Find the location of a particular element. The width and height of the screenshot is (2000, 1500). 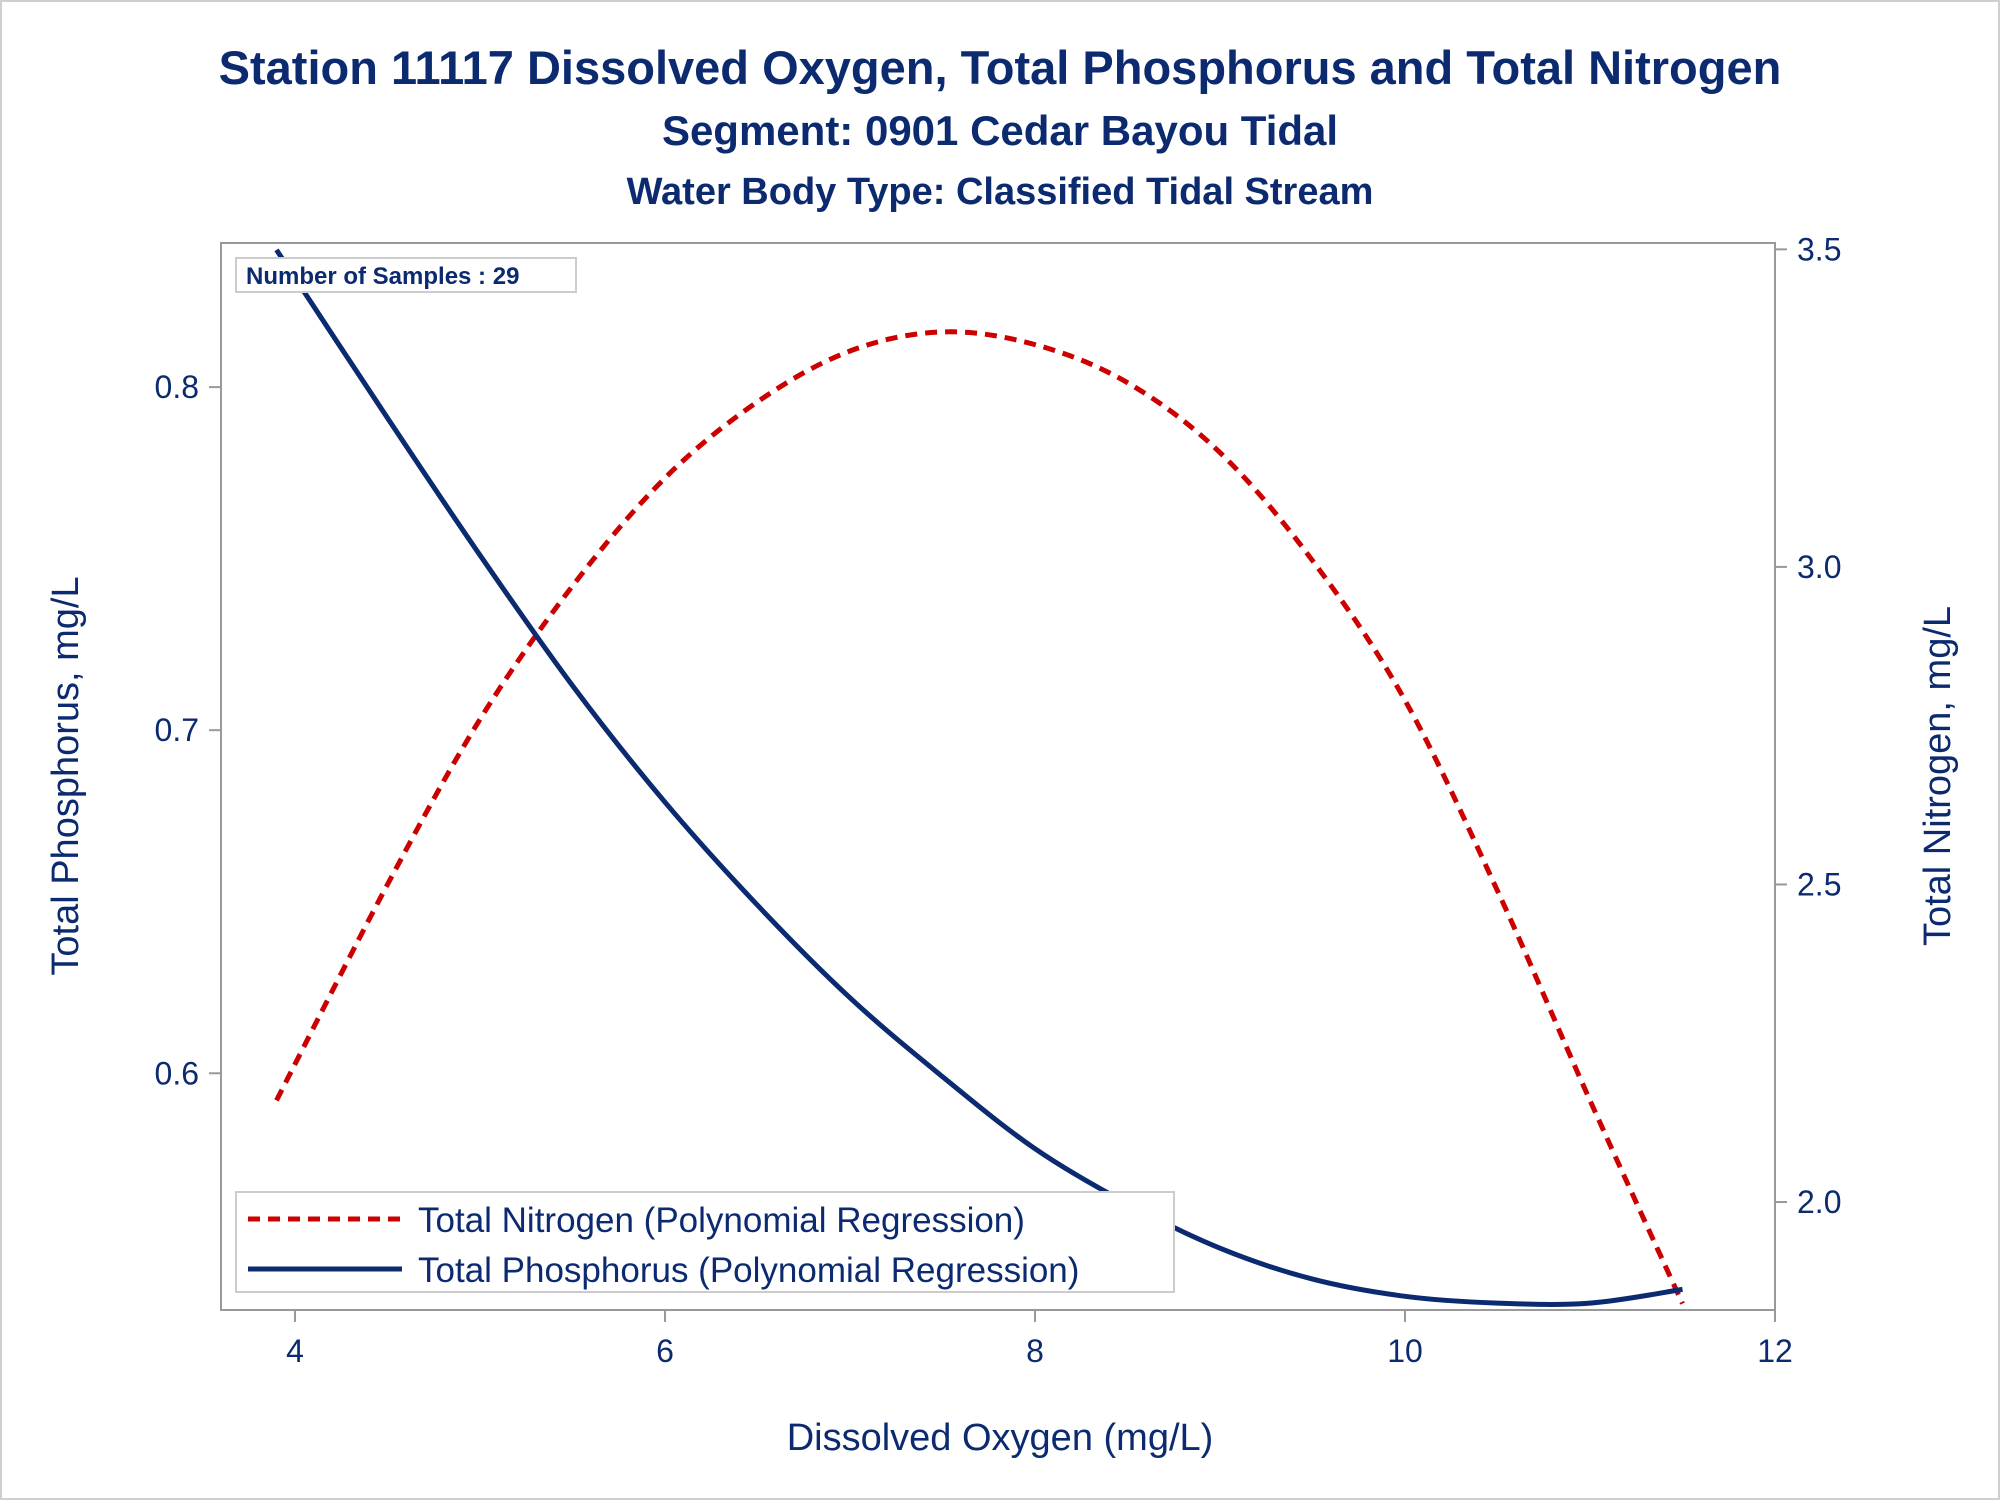

y2-axis-title: Total Nitrogen, mg/L is located at coordinates (1938, 776).